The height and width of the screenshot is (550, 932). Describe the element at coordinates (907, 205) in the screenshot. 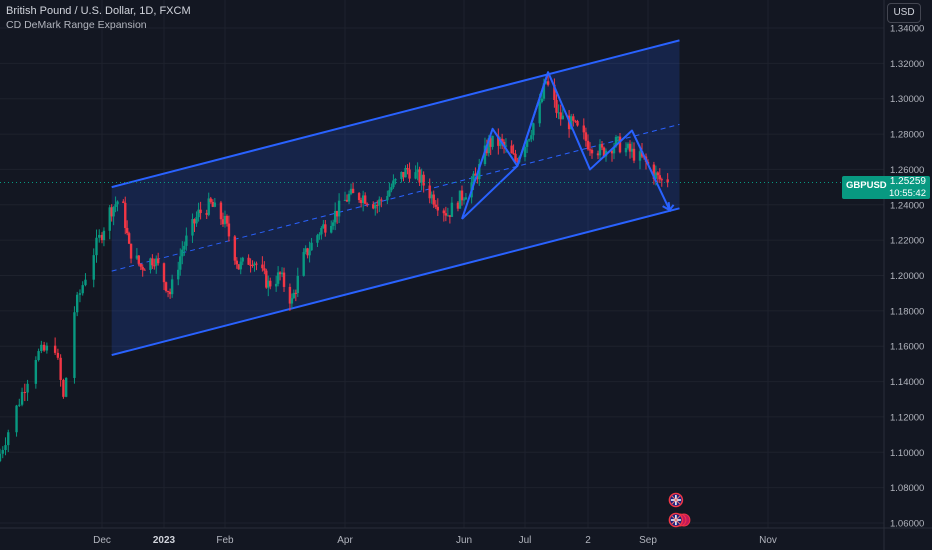

I see `price-tick-label: 1.24000` at that location.